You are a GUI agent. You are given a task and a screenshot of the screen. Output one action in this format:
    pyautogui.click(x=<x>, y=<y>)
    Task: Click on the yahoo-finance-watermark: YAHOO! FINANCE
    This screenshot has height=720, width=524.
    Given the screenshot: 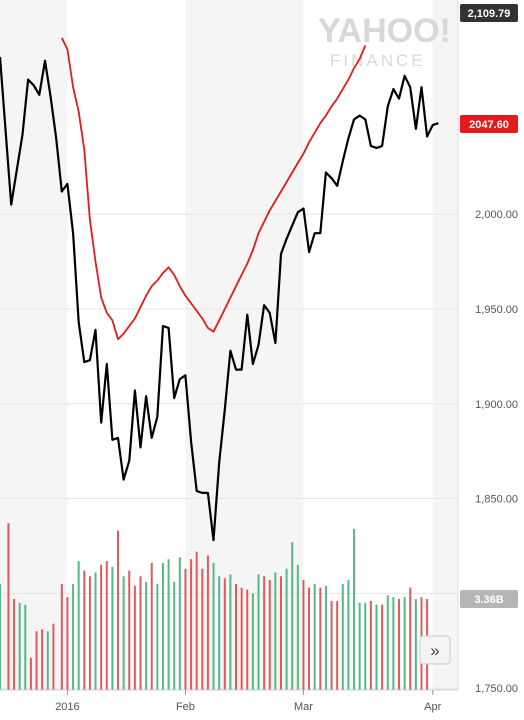 What is the action you would take?
    pyautogui.click(x=384, y=41)
    